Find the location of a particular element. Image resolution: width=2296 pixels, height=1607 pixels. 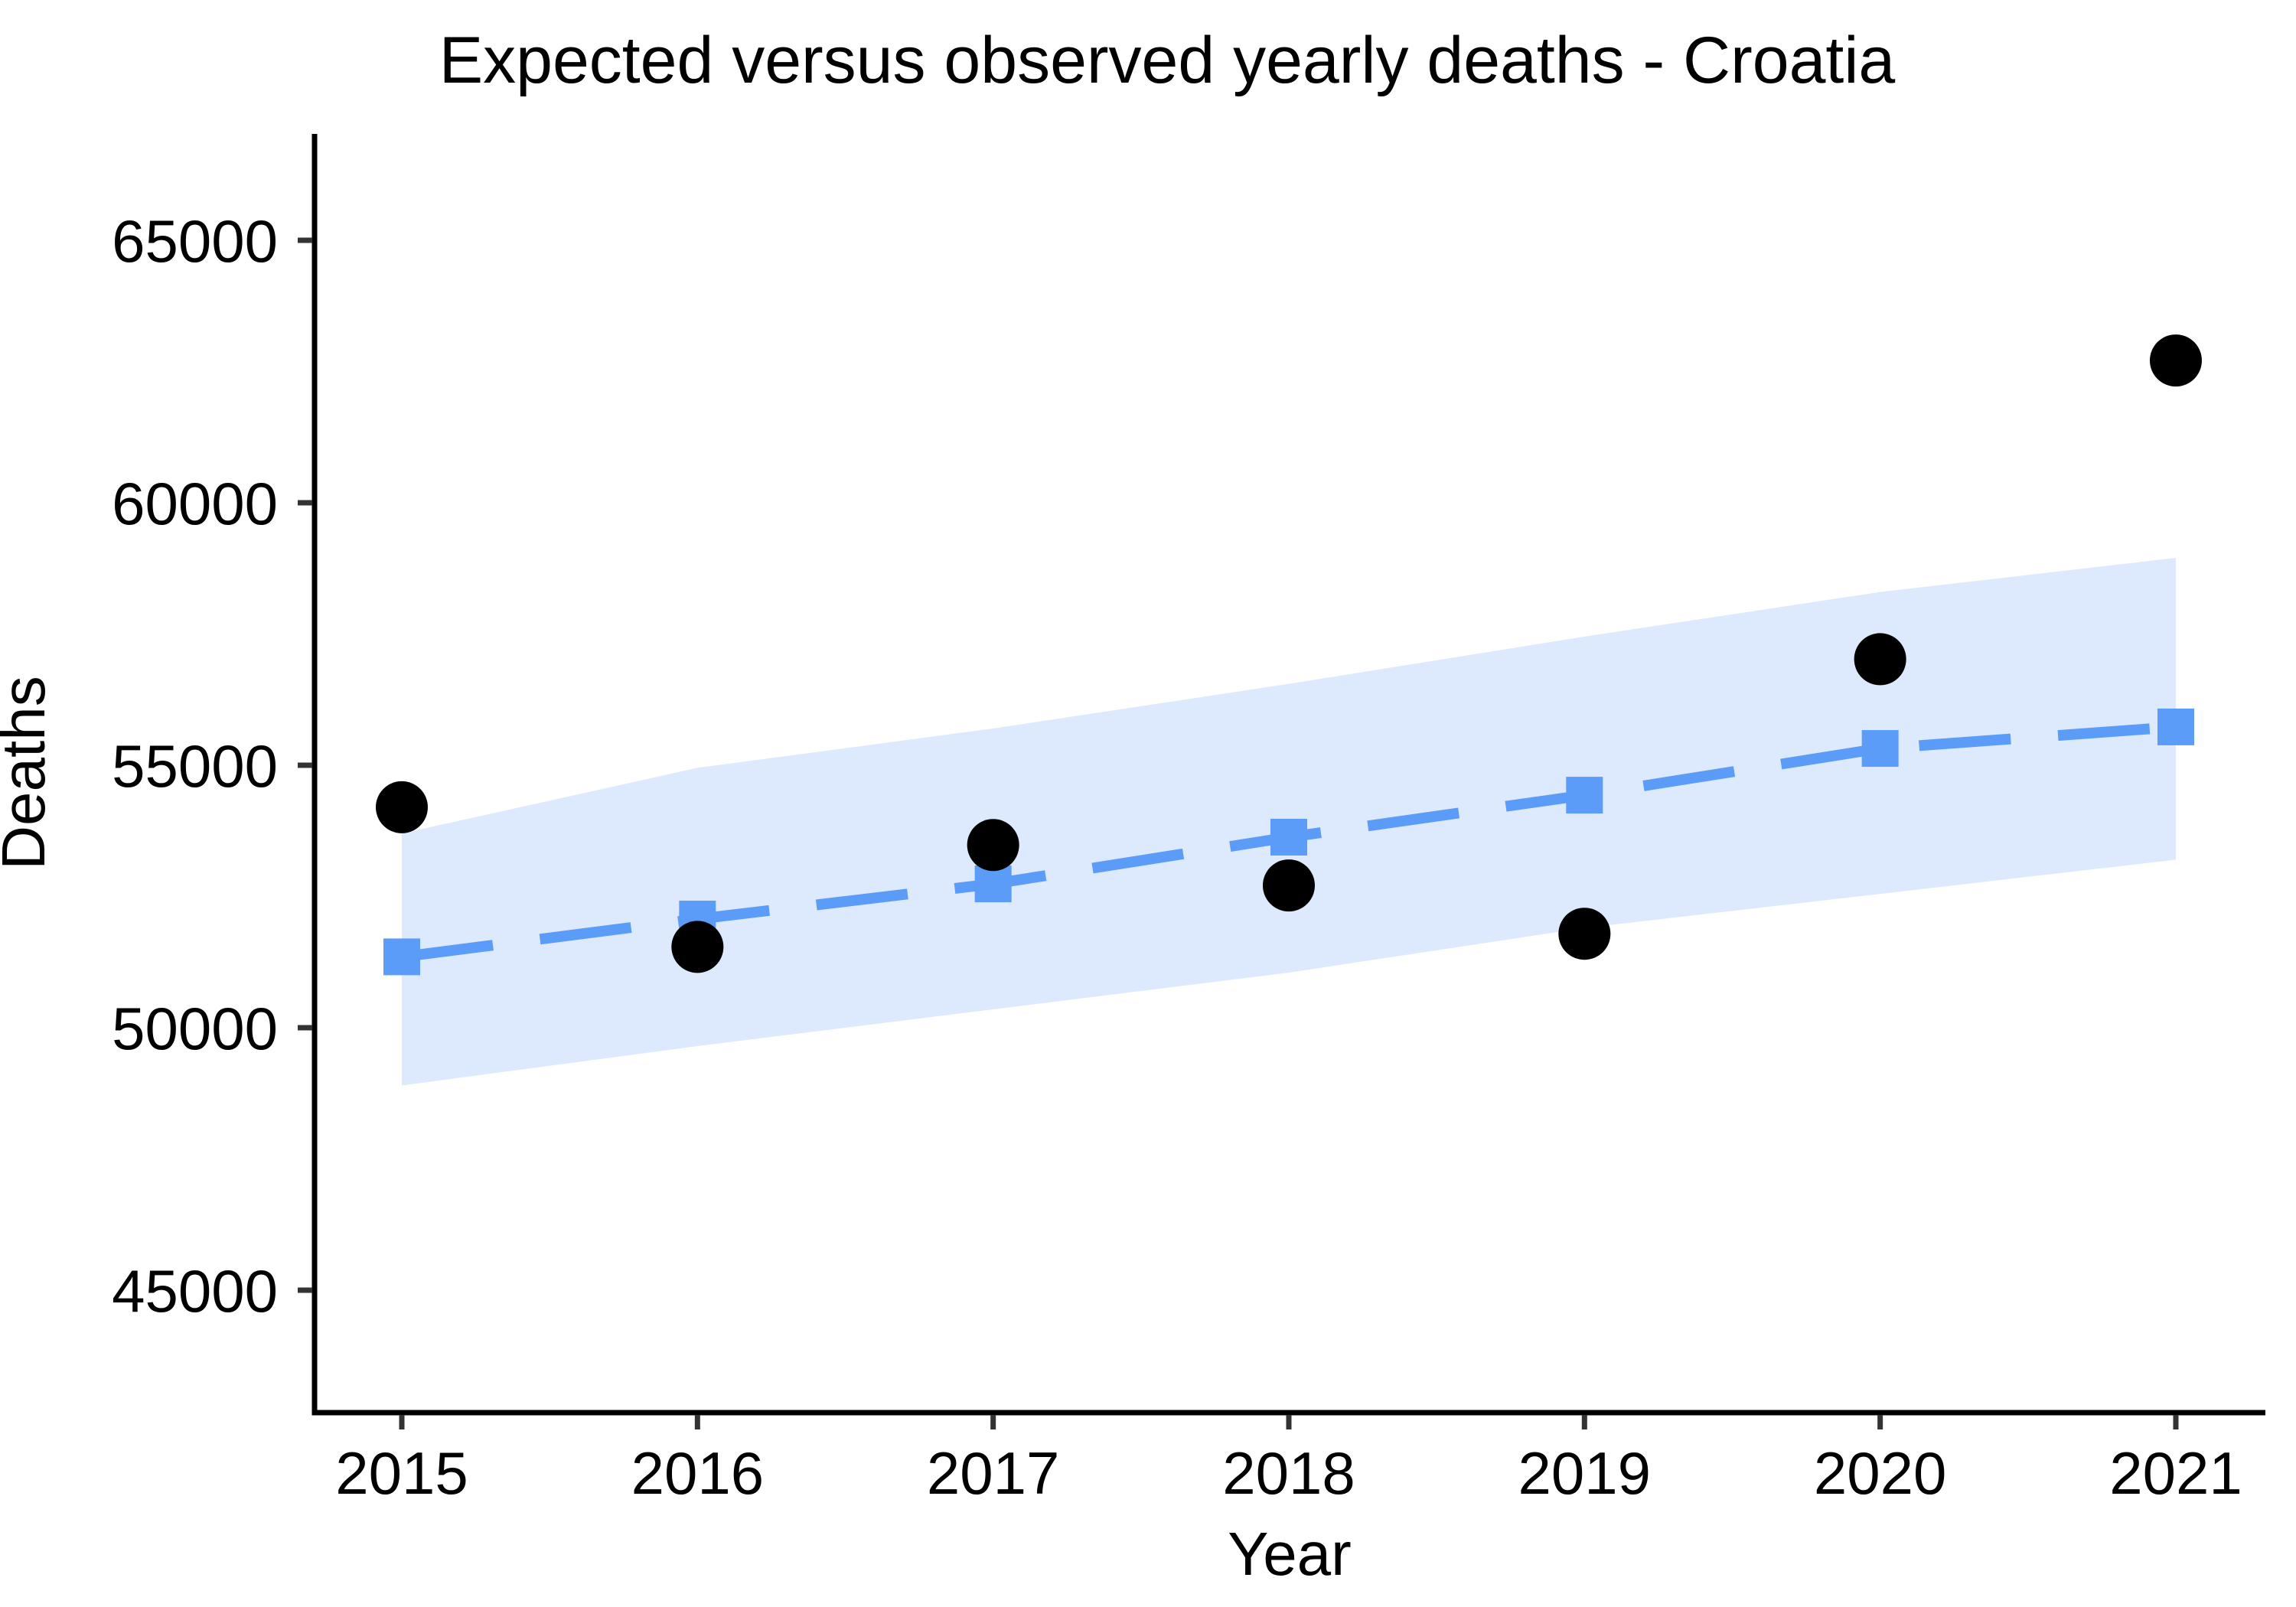

x-tick-label: 2016 is located at coordinates (698, 1473).